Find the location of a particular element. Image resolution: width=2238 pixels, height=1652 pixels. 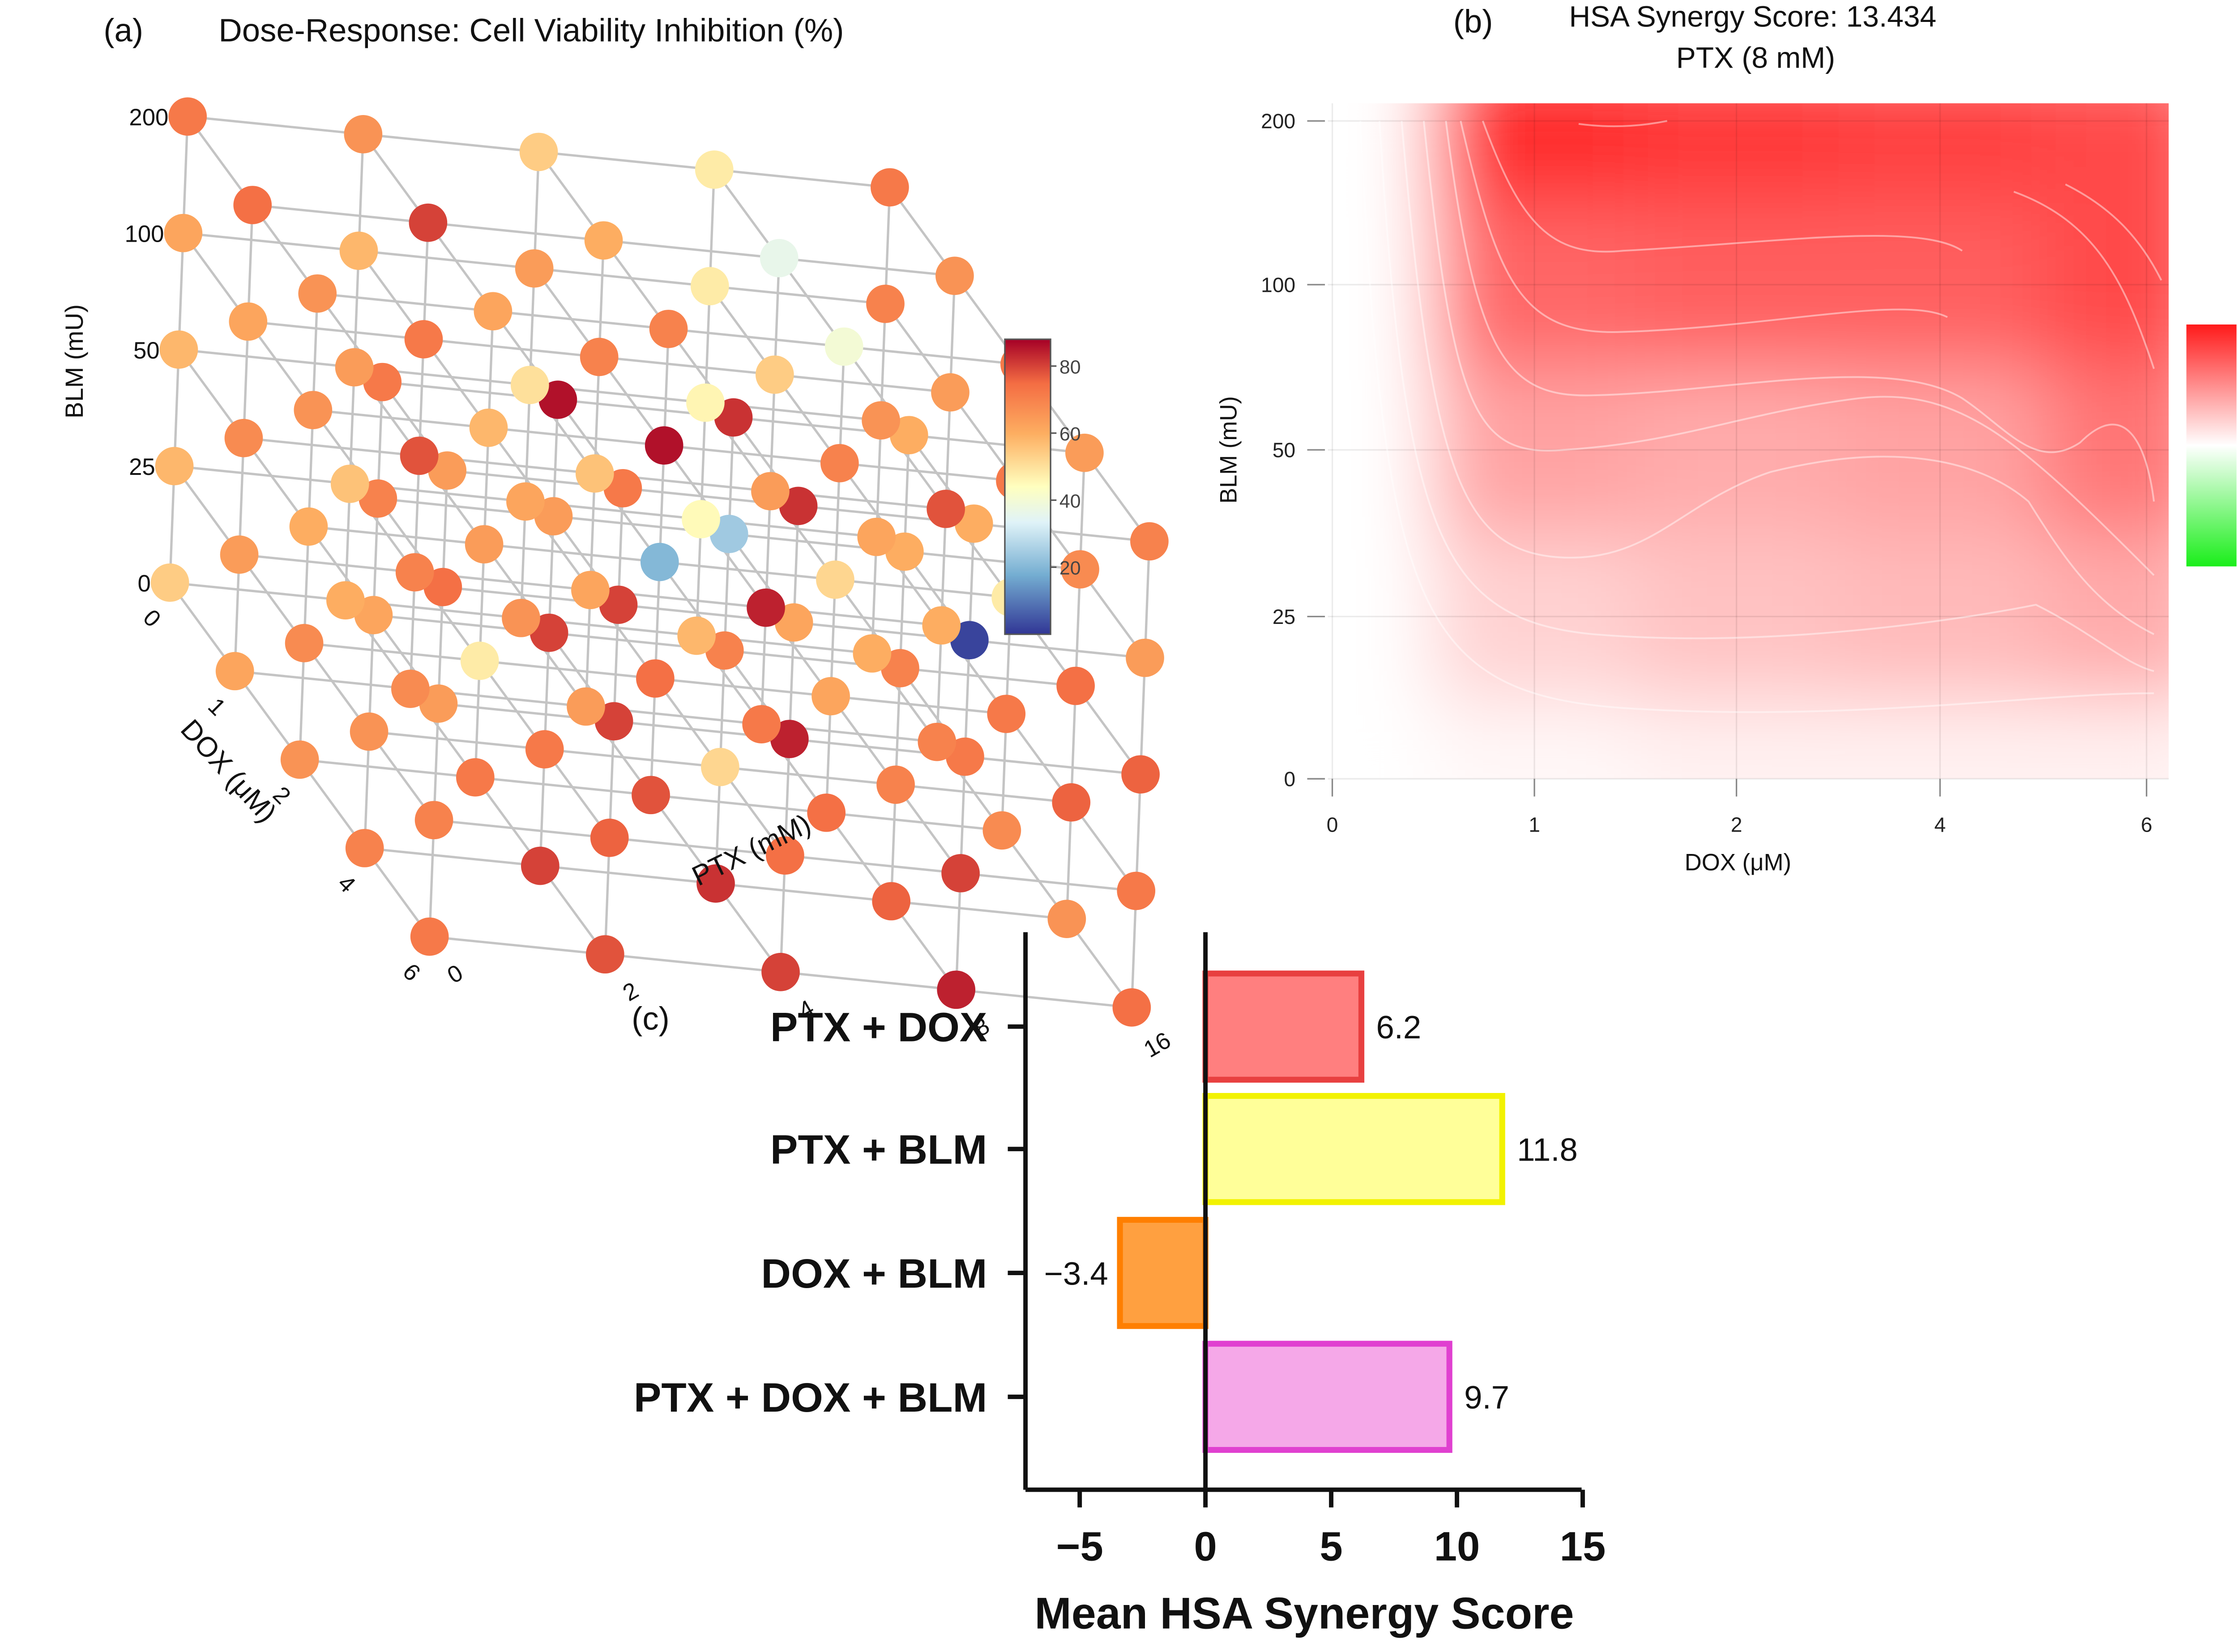

panel-c-value-label: 9.7 is located at coordinates (1486, 1397).